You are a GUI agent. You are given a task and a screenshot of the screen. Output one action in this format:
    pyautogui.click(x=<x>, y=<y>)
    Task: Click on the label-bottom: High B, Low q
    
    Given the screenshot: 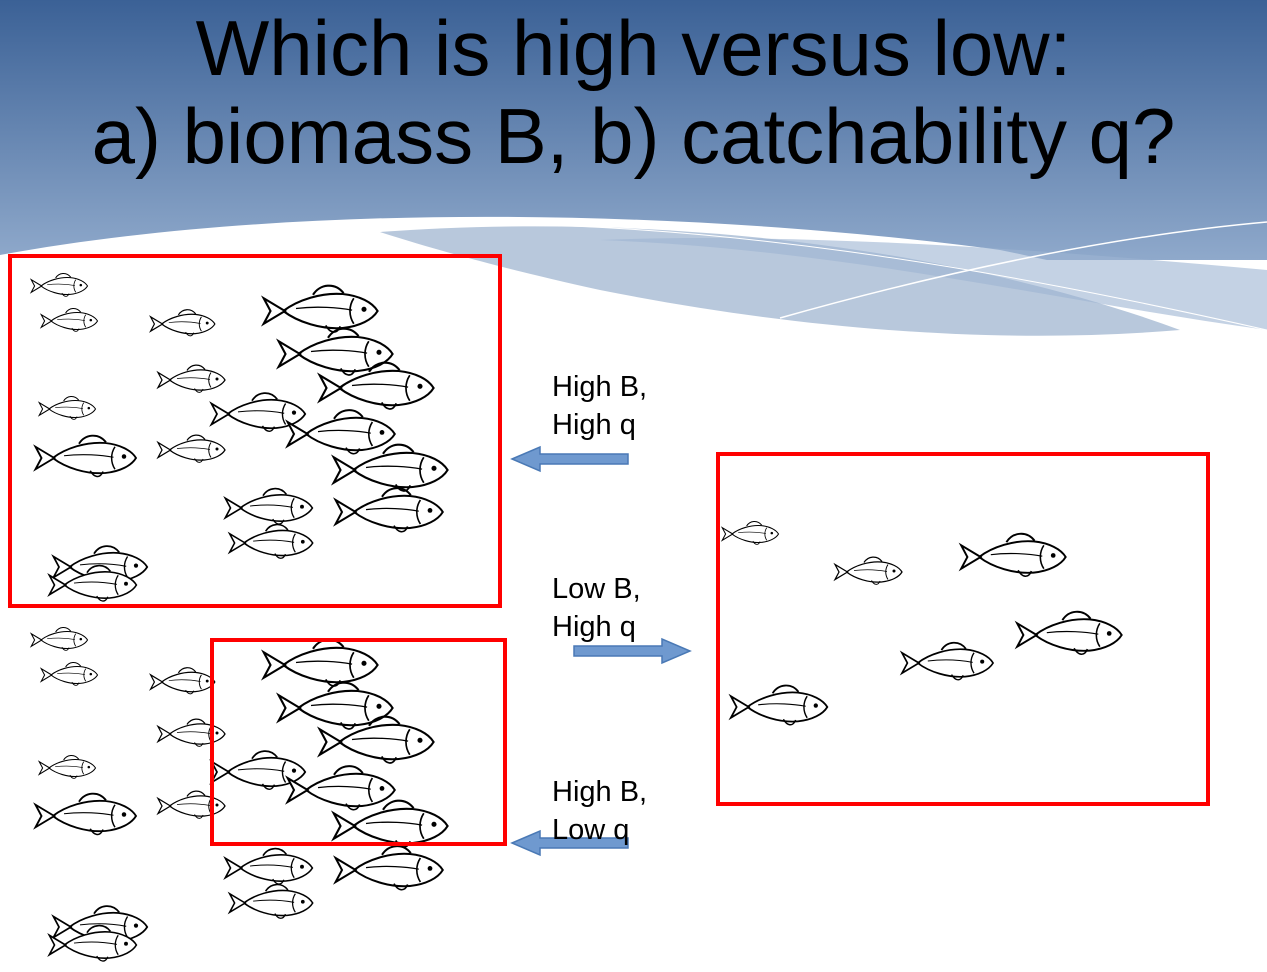 What is the action you would take?
    pyautogui.click(x=599, y=811)
    